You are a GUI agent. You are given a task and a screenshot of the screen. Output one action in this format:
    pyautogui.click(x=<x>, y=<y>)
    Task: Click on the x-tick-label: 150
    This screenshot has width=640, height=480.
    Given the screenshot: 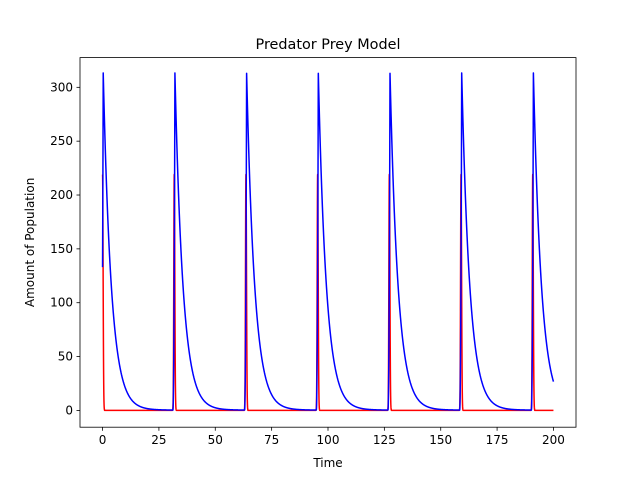 What is the action you would take?
    pyautogui.click(x=440, y=440)
    